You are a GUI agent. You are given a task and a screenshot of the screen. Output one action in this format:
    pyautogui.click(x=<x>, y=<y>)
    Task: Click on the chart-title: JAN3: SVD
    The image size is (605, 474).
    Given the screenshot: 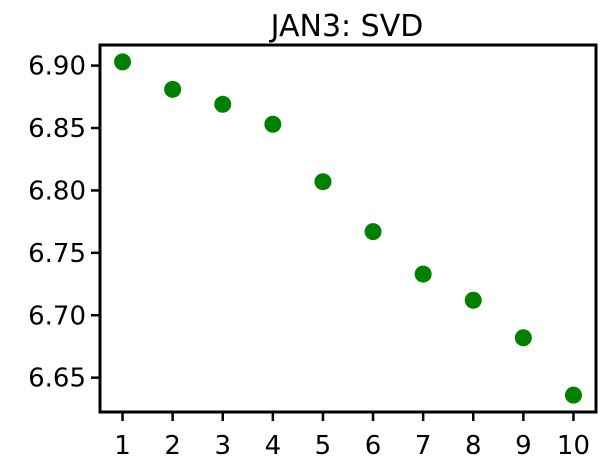 What is the action you would take?
    pyautogui.click(x=346, y=26)
    